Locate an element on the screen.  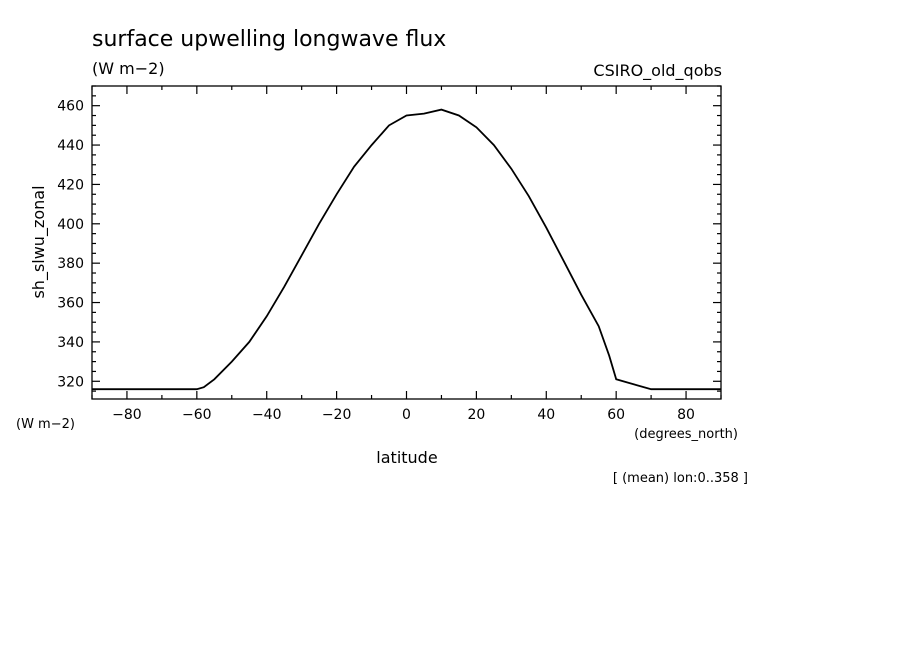
y-tick-label: 340 is located at coordinates (70, 343).